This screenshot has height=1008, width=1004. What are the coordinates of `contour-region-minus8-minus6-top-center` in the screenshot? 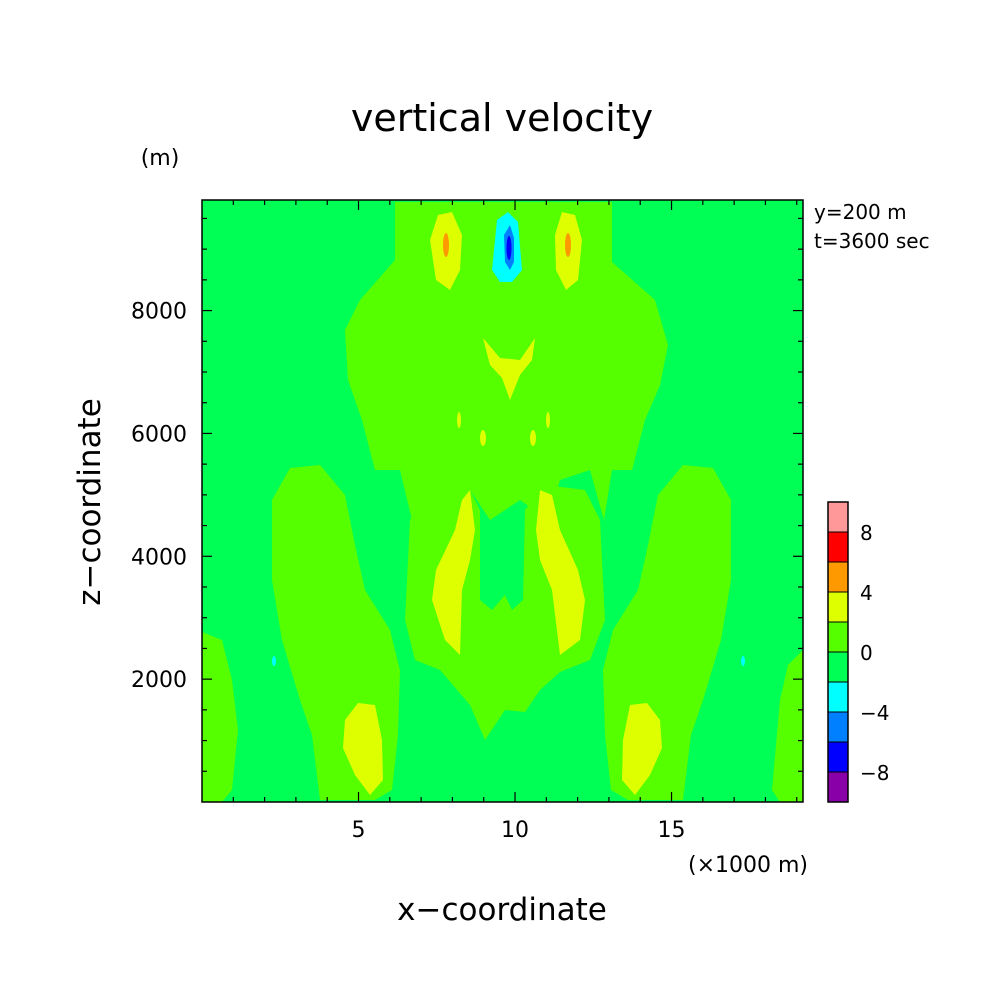 It's located at (509, 248).